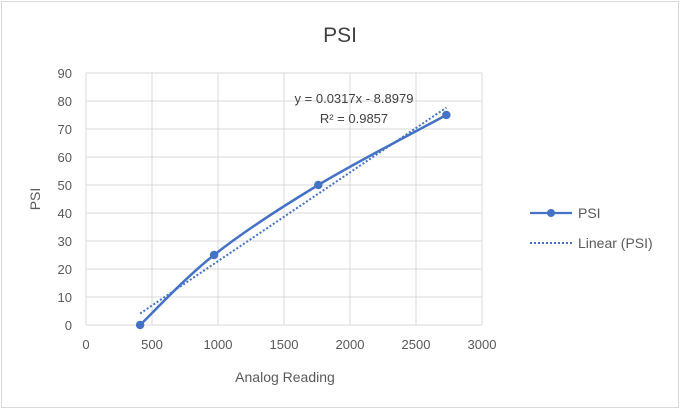 This screenshot has height=412, width=680. I want to click on x-tick-label: 1500, so click(284, 344).